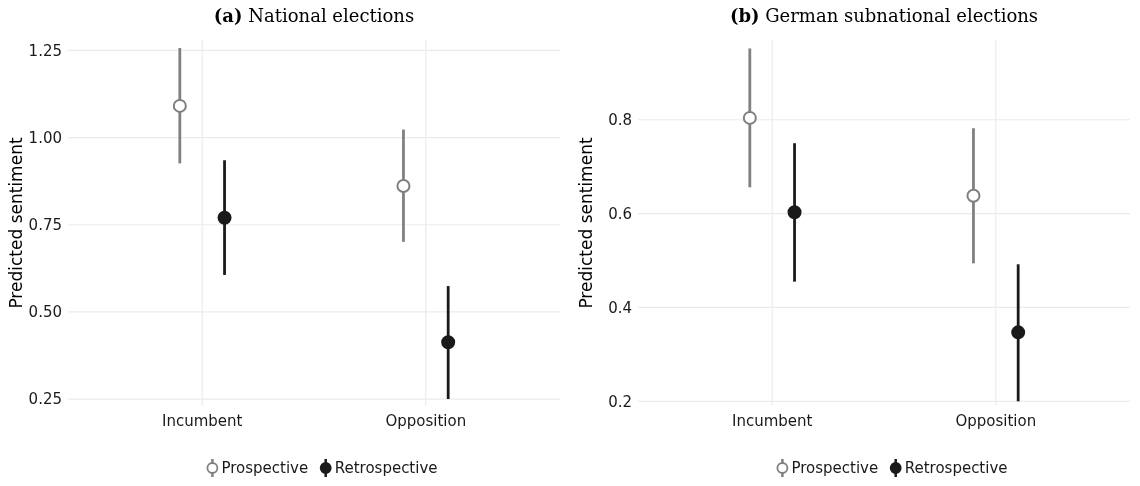 The height and width of the screenshot is (486, 1140). Describe the element at coordinates (45, 50) in the screenshot. I see `y-tick-label: 1.25` at that location.